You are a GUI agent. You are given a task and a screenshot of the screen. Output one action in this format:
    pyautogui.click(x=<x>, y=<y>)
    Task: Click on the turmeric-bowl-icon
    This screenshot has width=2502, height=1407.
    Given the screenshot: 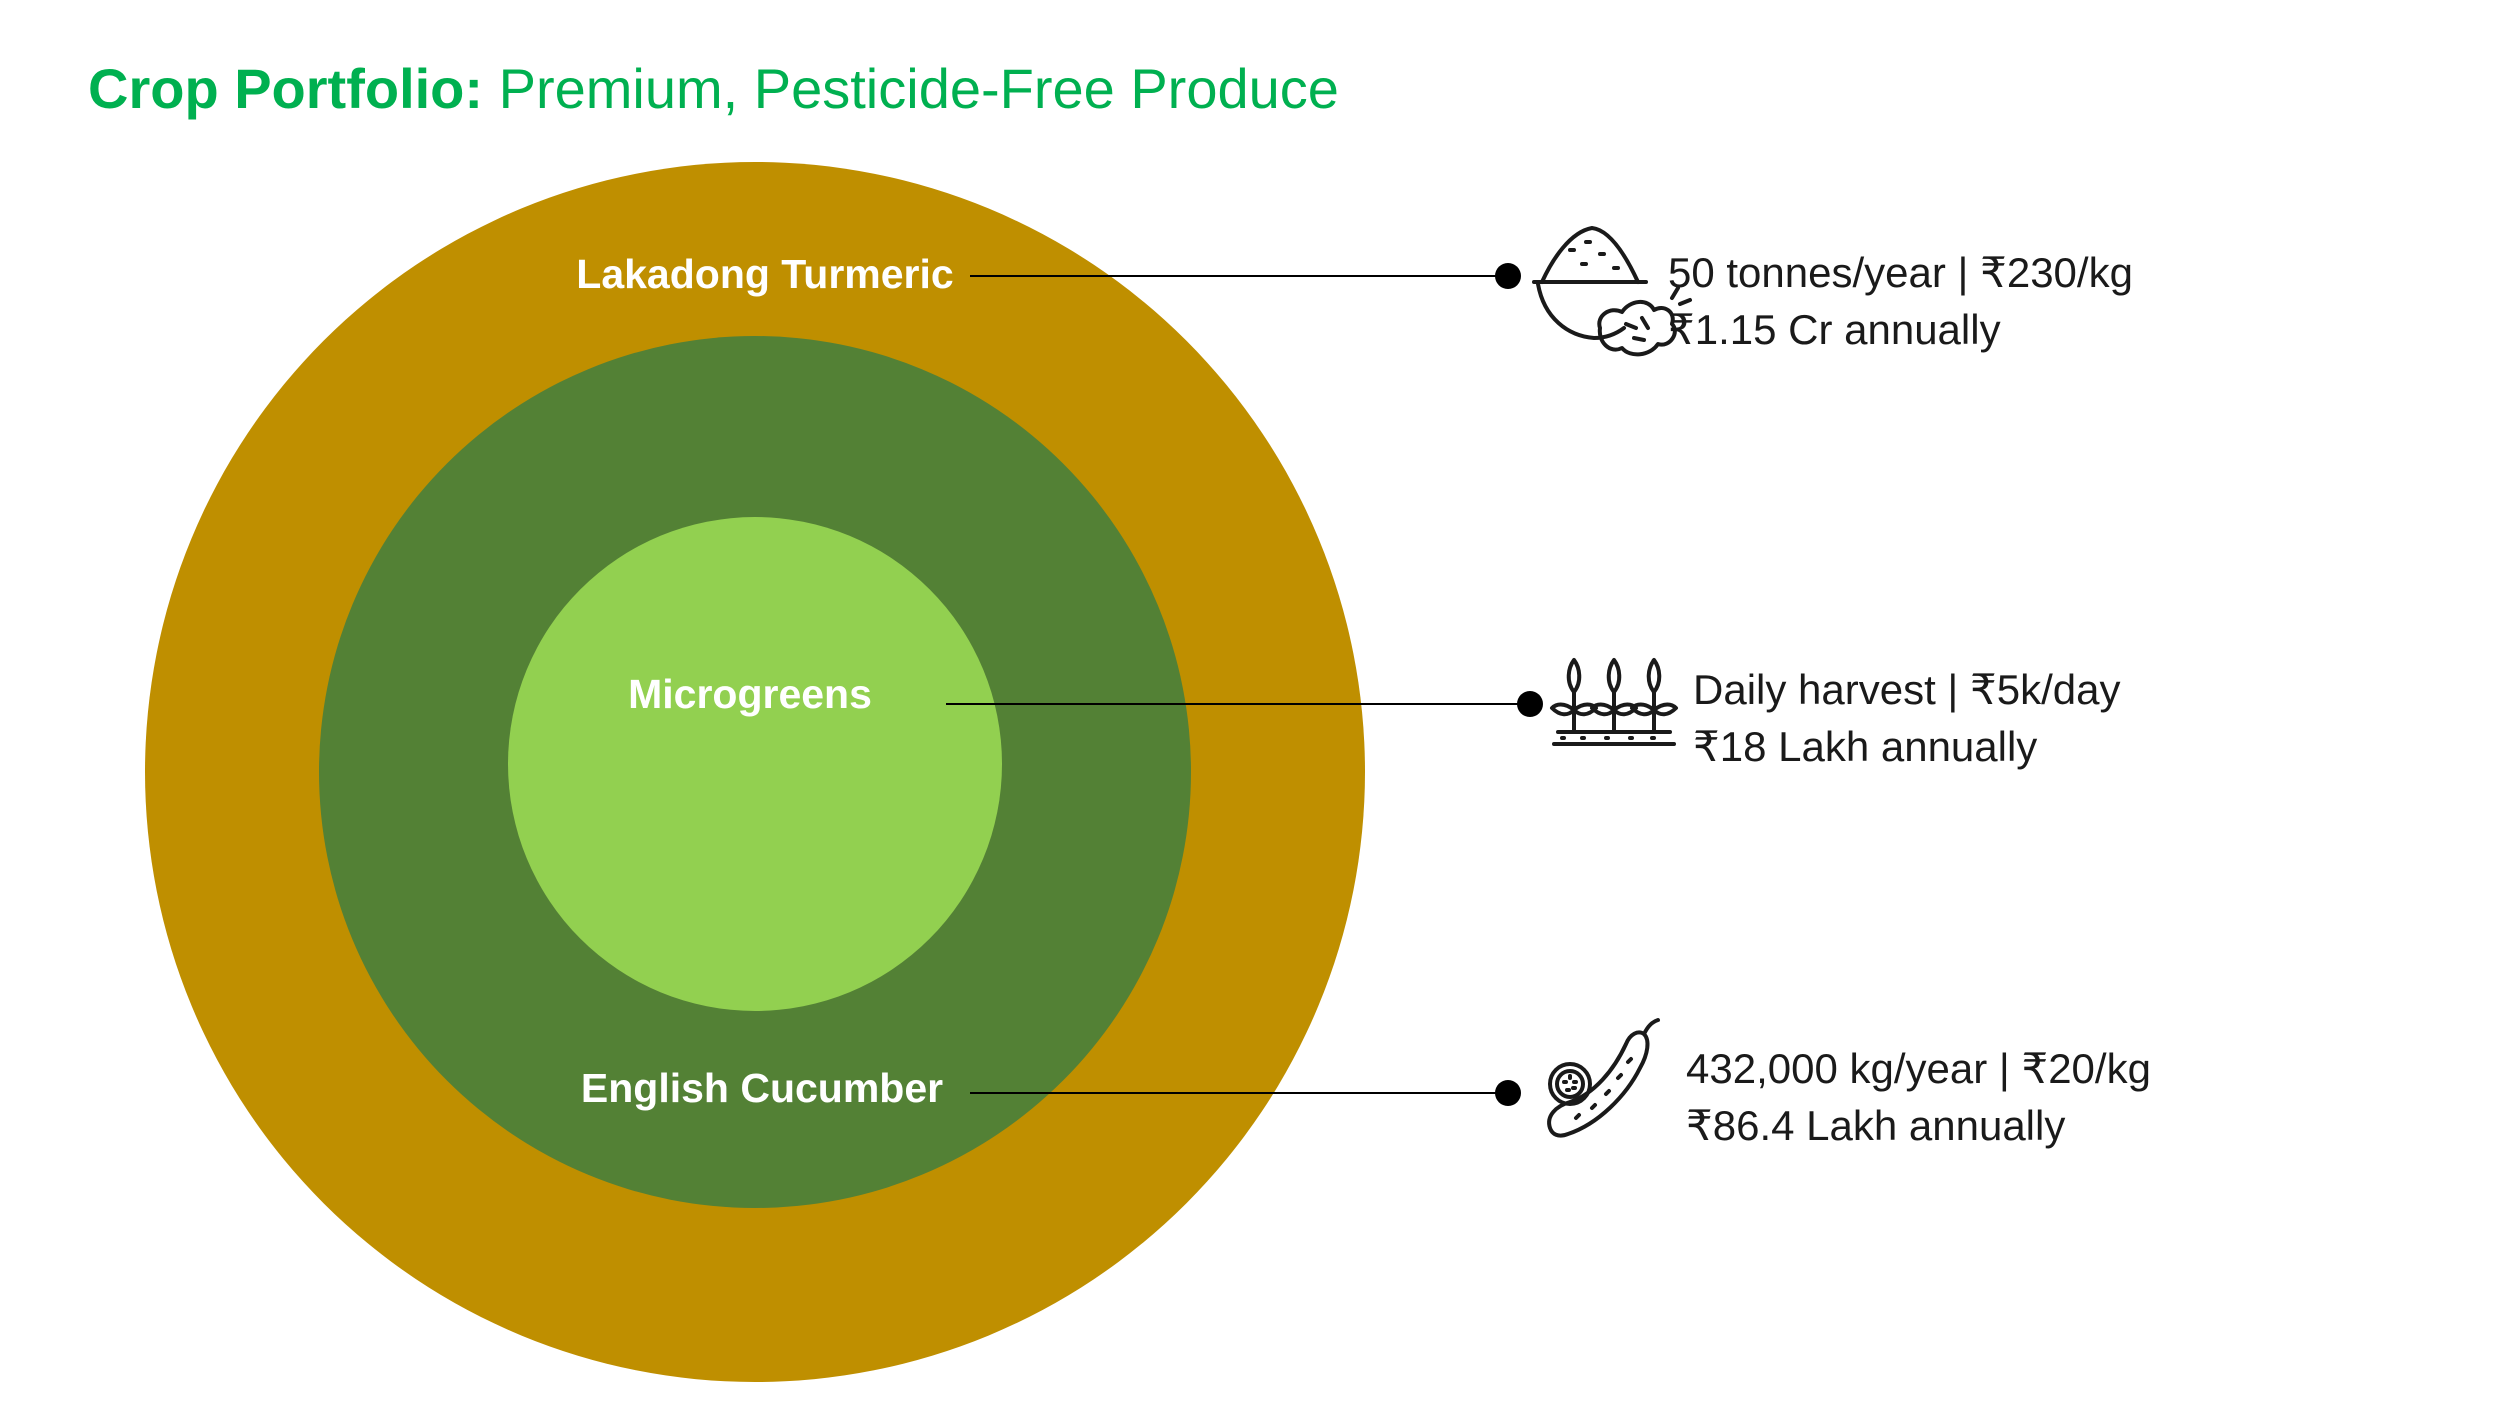 What is the action you would take?
    pyautogui.click(x=1612, y=291)
    